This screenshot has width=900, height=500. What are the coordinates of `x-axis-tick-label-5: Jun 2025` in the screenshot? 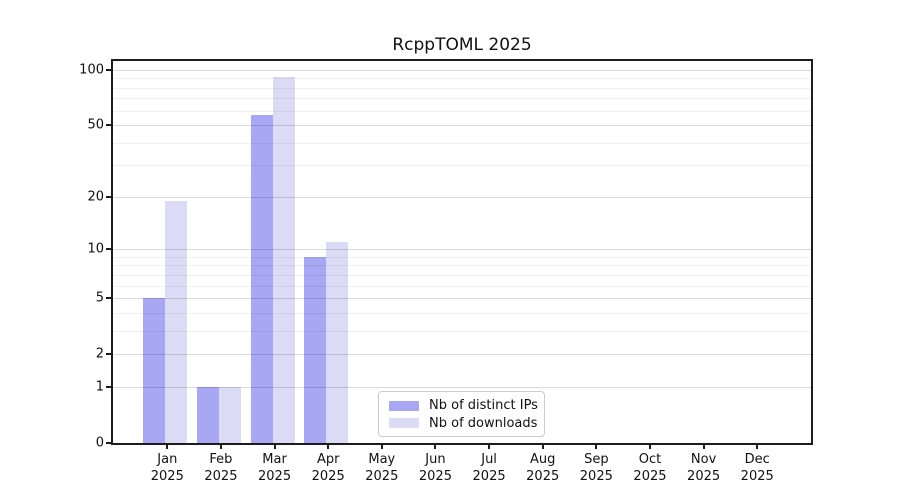 It's located at (435, 468).